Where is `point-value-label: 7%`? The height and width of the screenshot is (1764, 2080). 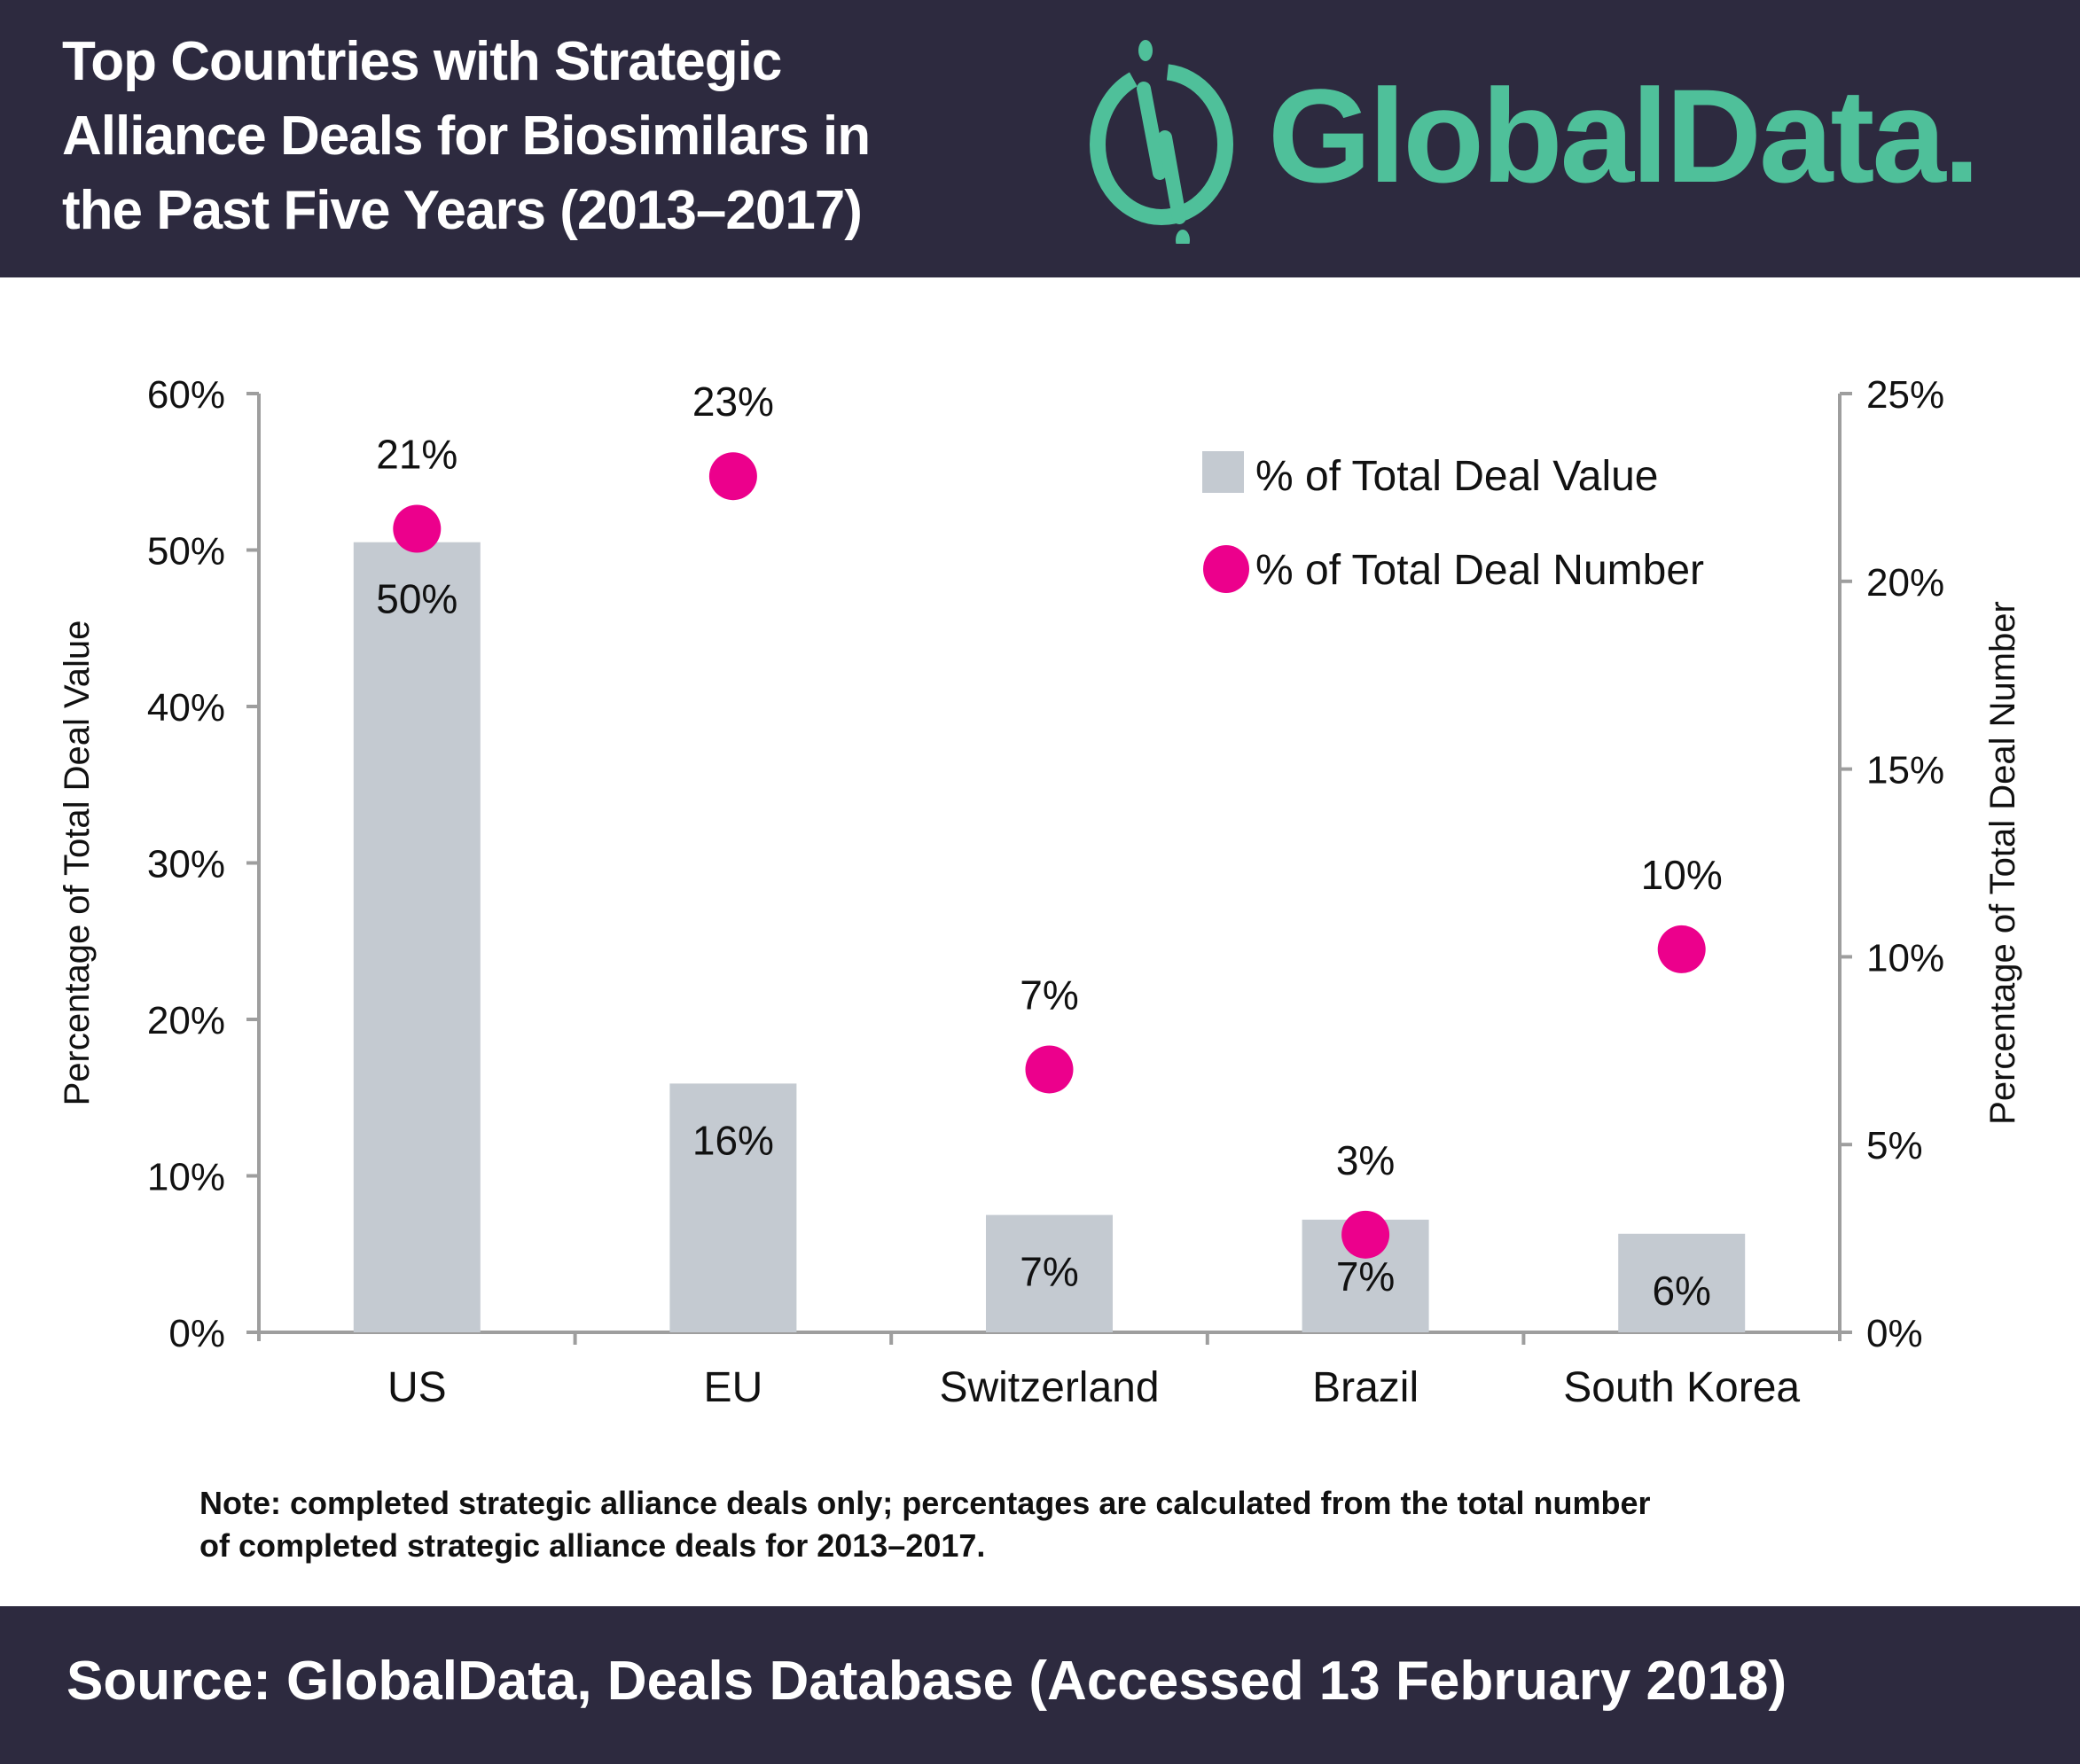
point-value-label: 7% is located at coordinates (1049, 995).